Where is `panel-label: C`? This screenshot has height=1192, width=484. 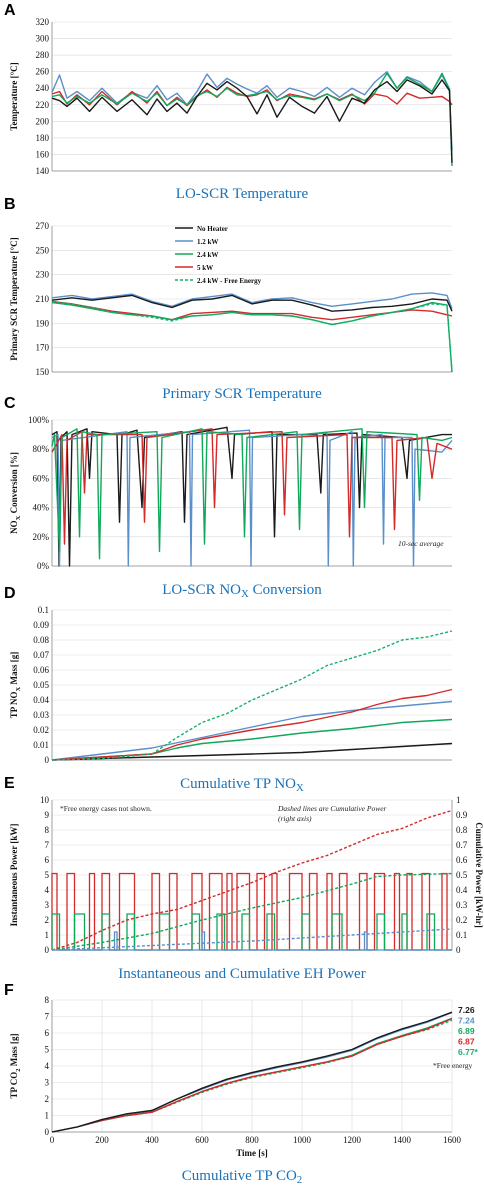 panel-label: C is located at coordinates (10, 403).